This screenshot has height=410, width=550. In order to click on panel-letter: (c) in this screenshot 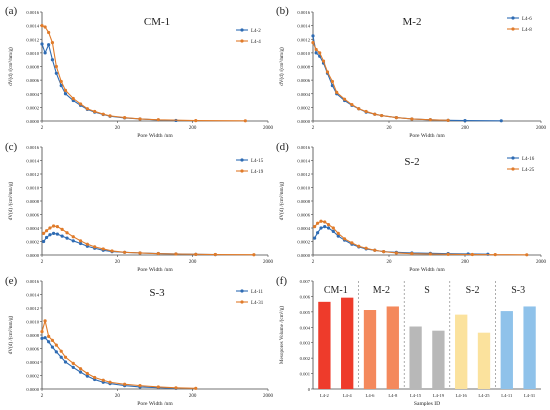, I will do `click(11, 147)`.